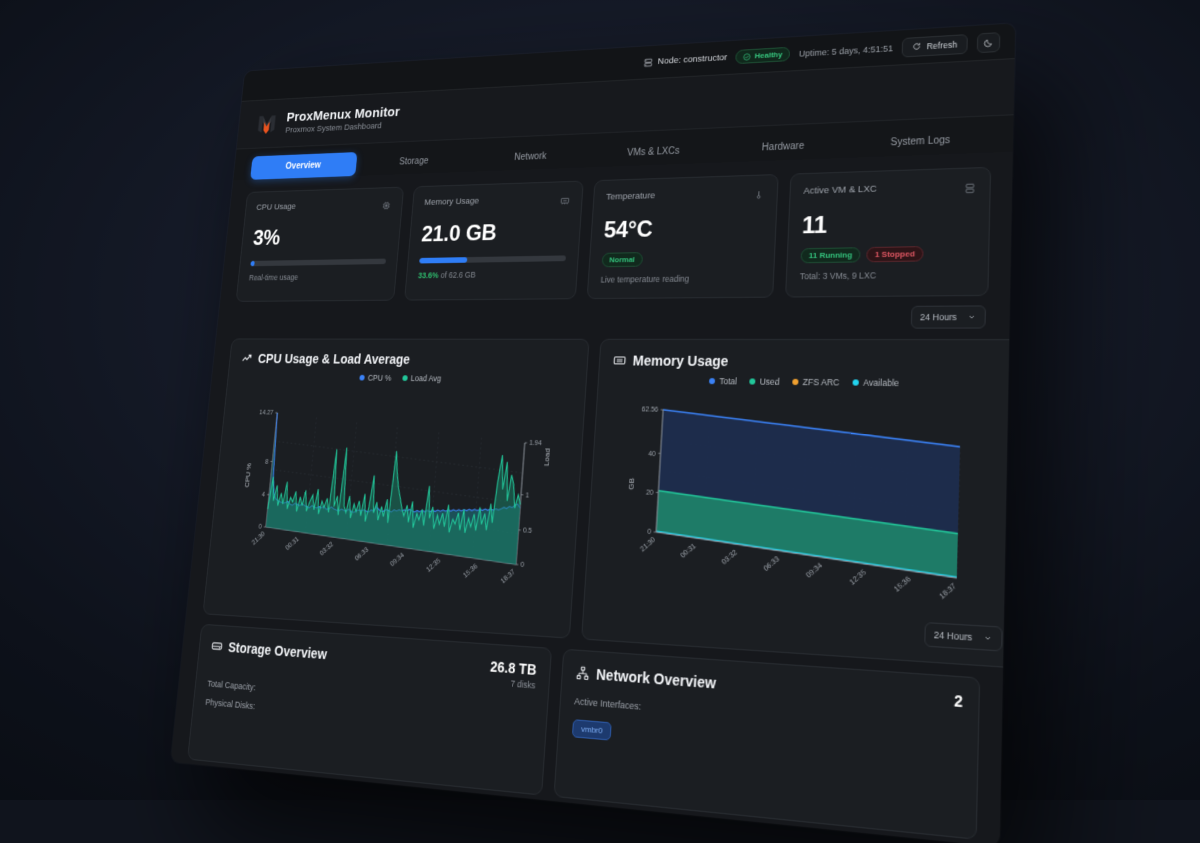 This screenshot has height=843, width=1200. I want to click on svg-text: 14.27, so click(266, 413).